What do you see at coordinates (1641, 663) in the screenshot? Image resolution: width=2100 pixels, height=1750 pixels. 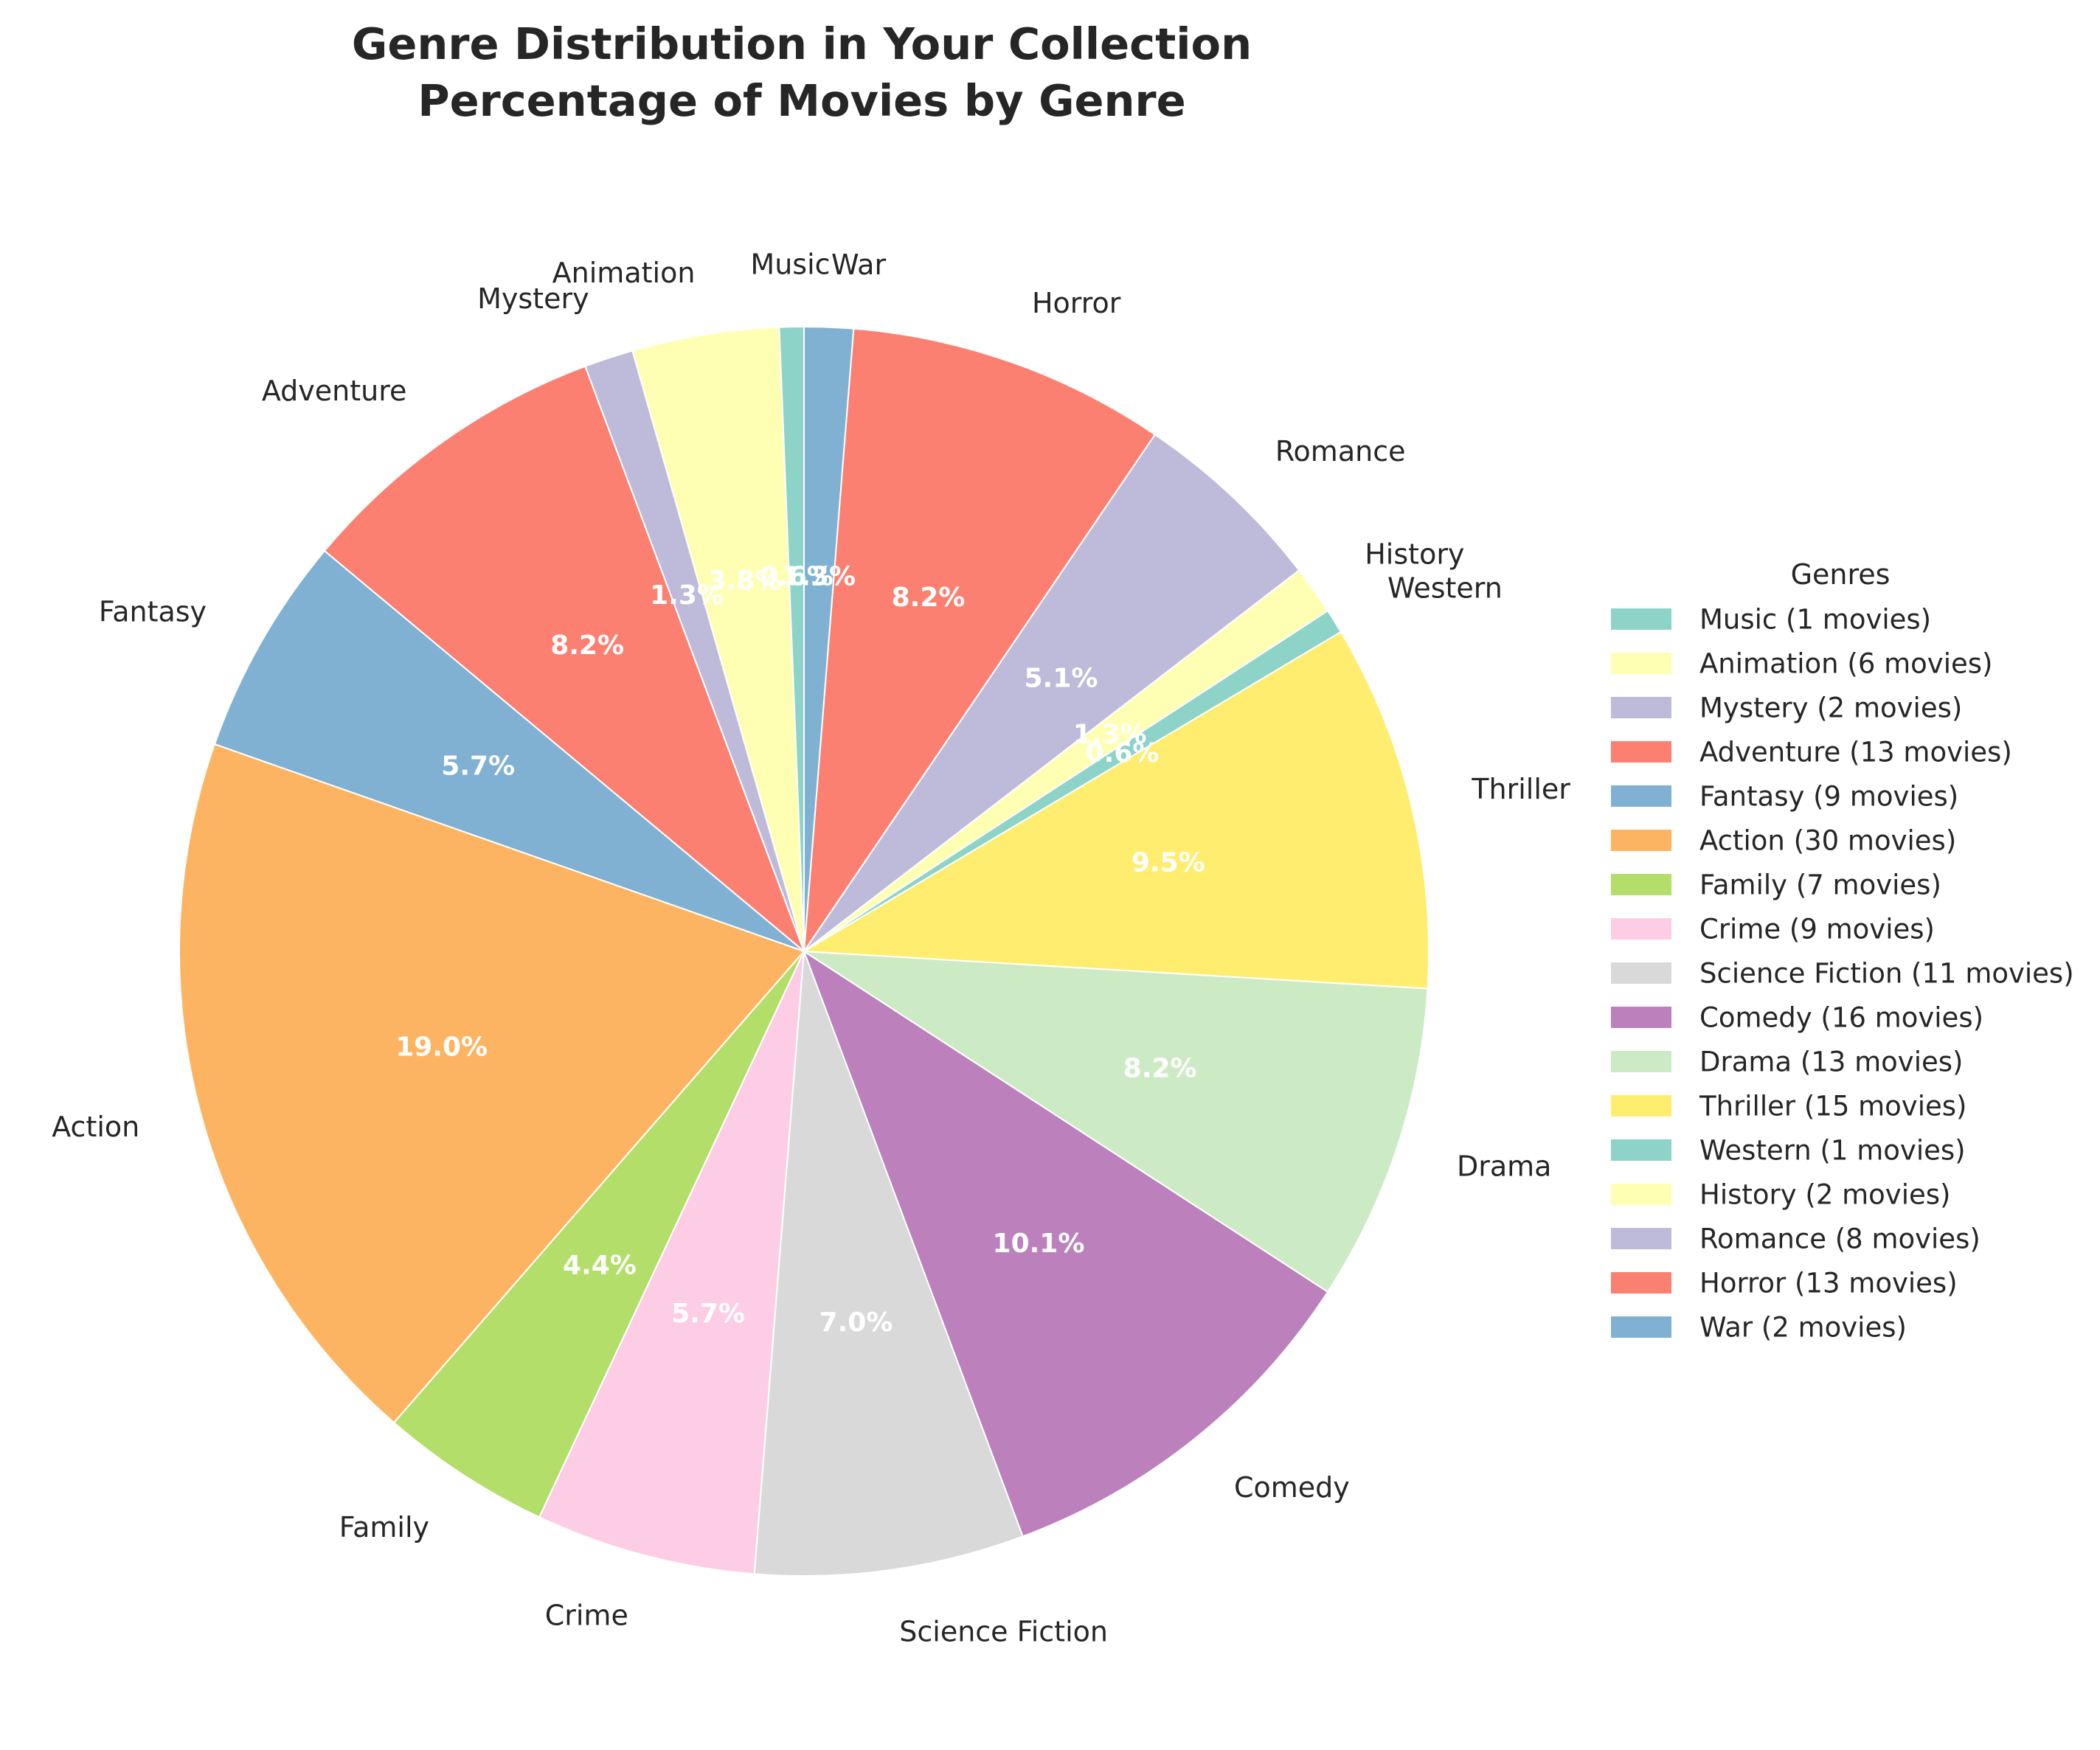 I see `legend-swatch-animation` at bounding box center [1641, 663].